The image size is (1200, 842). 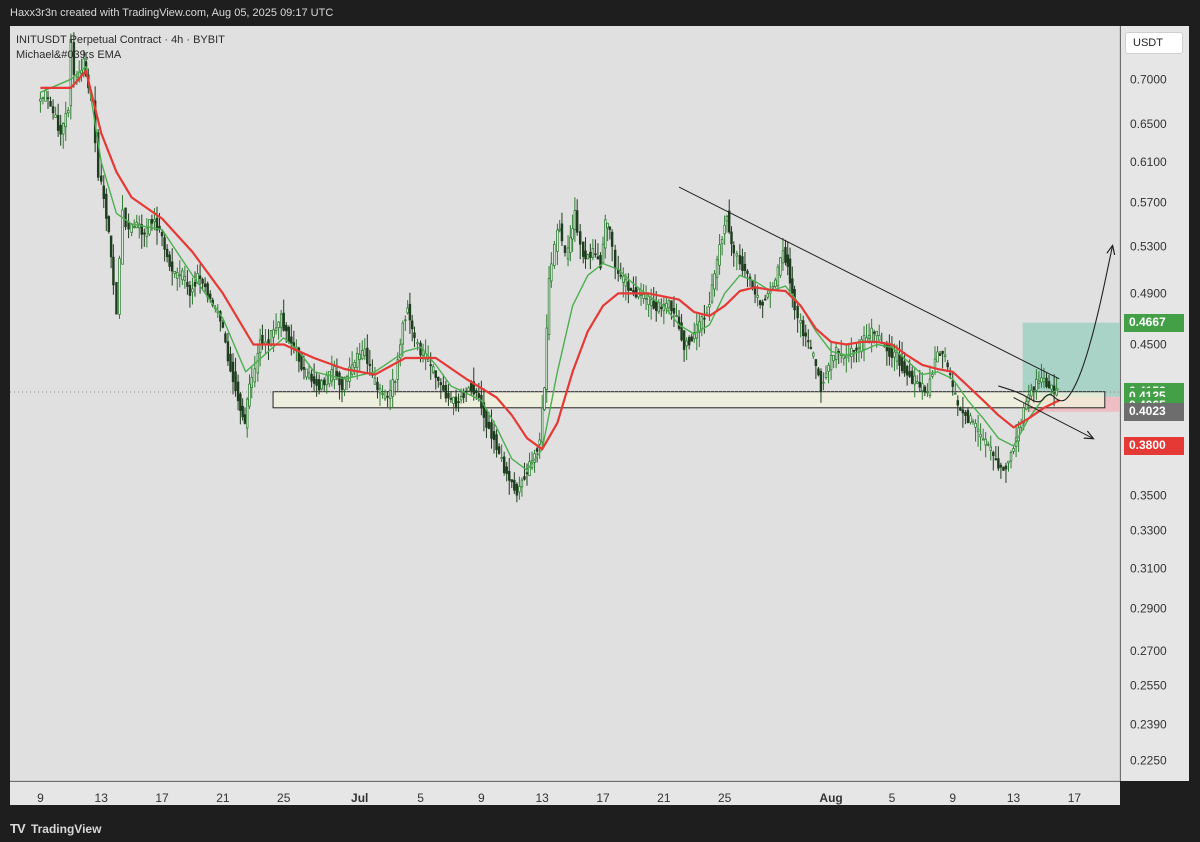 What do you see at coordinates (1148, 608) in the screenshot?
I see `y-tick-label: 0.2900` at bounding box center [1148, 608].